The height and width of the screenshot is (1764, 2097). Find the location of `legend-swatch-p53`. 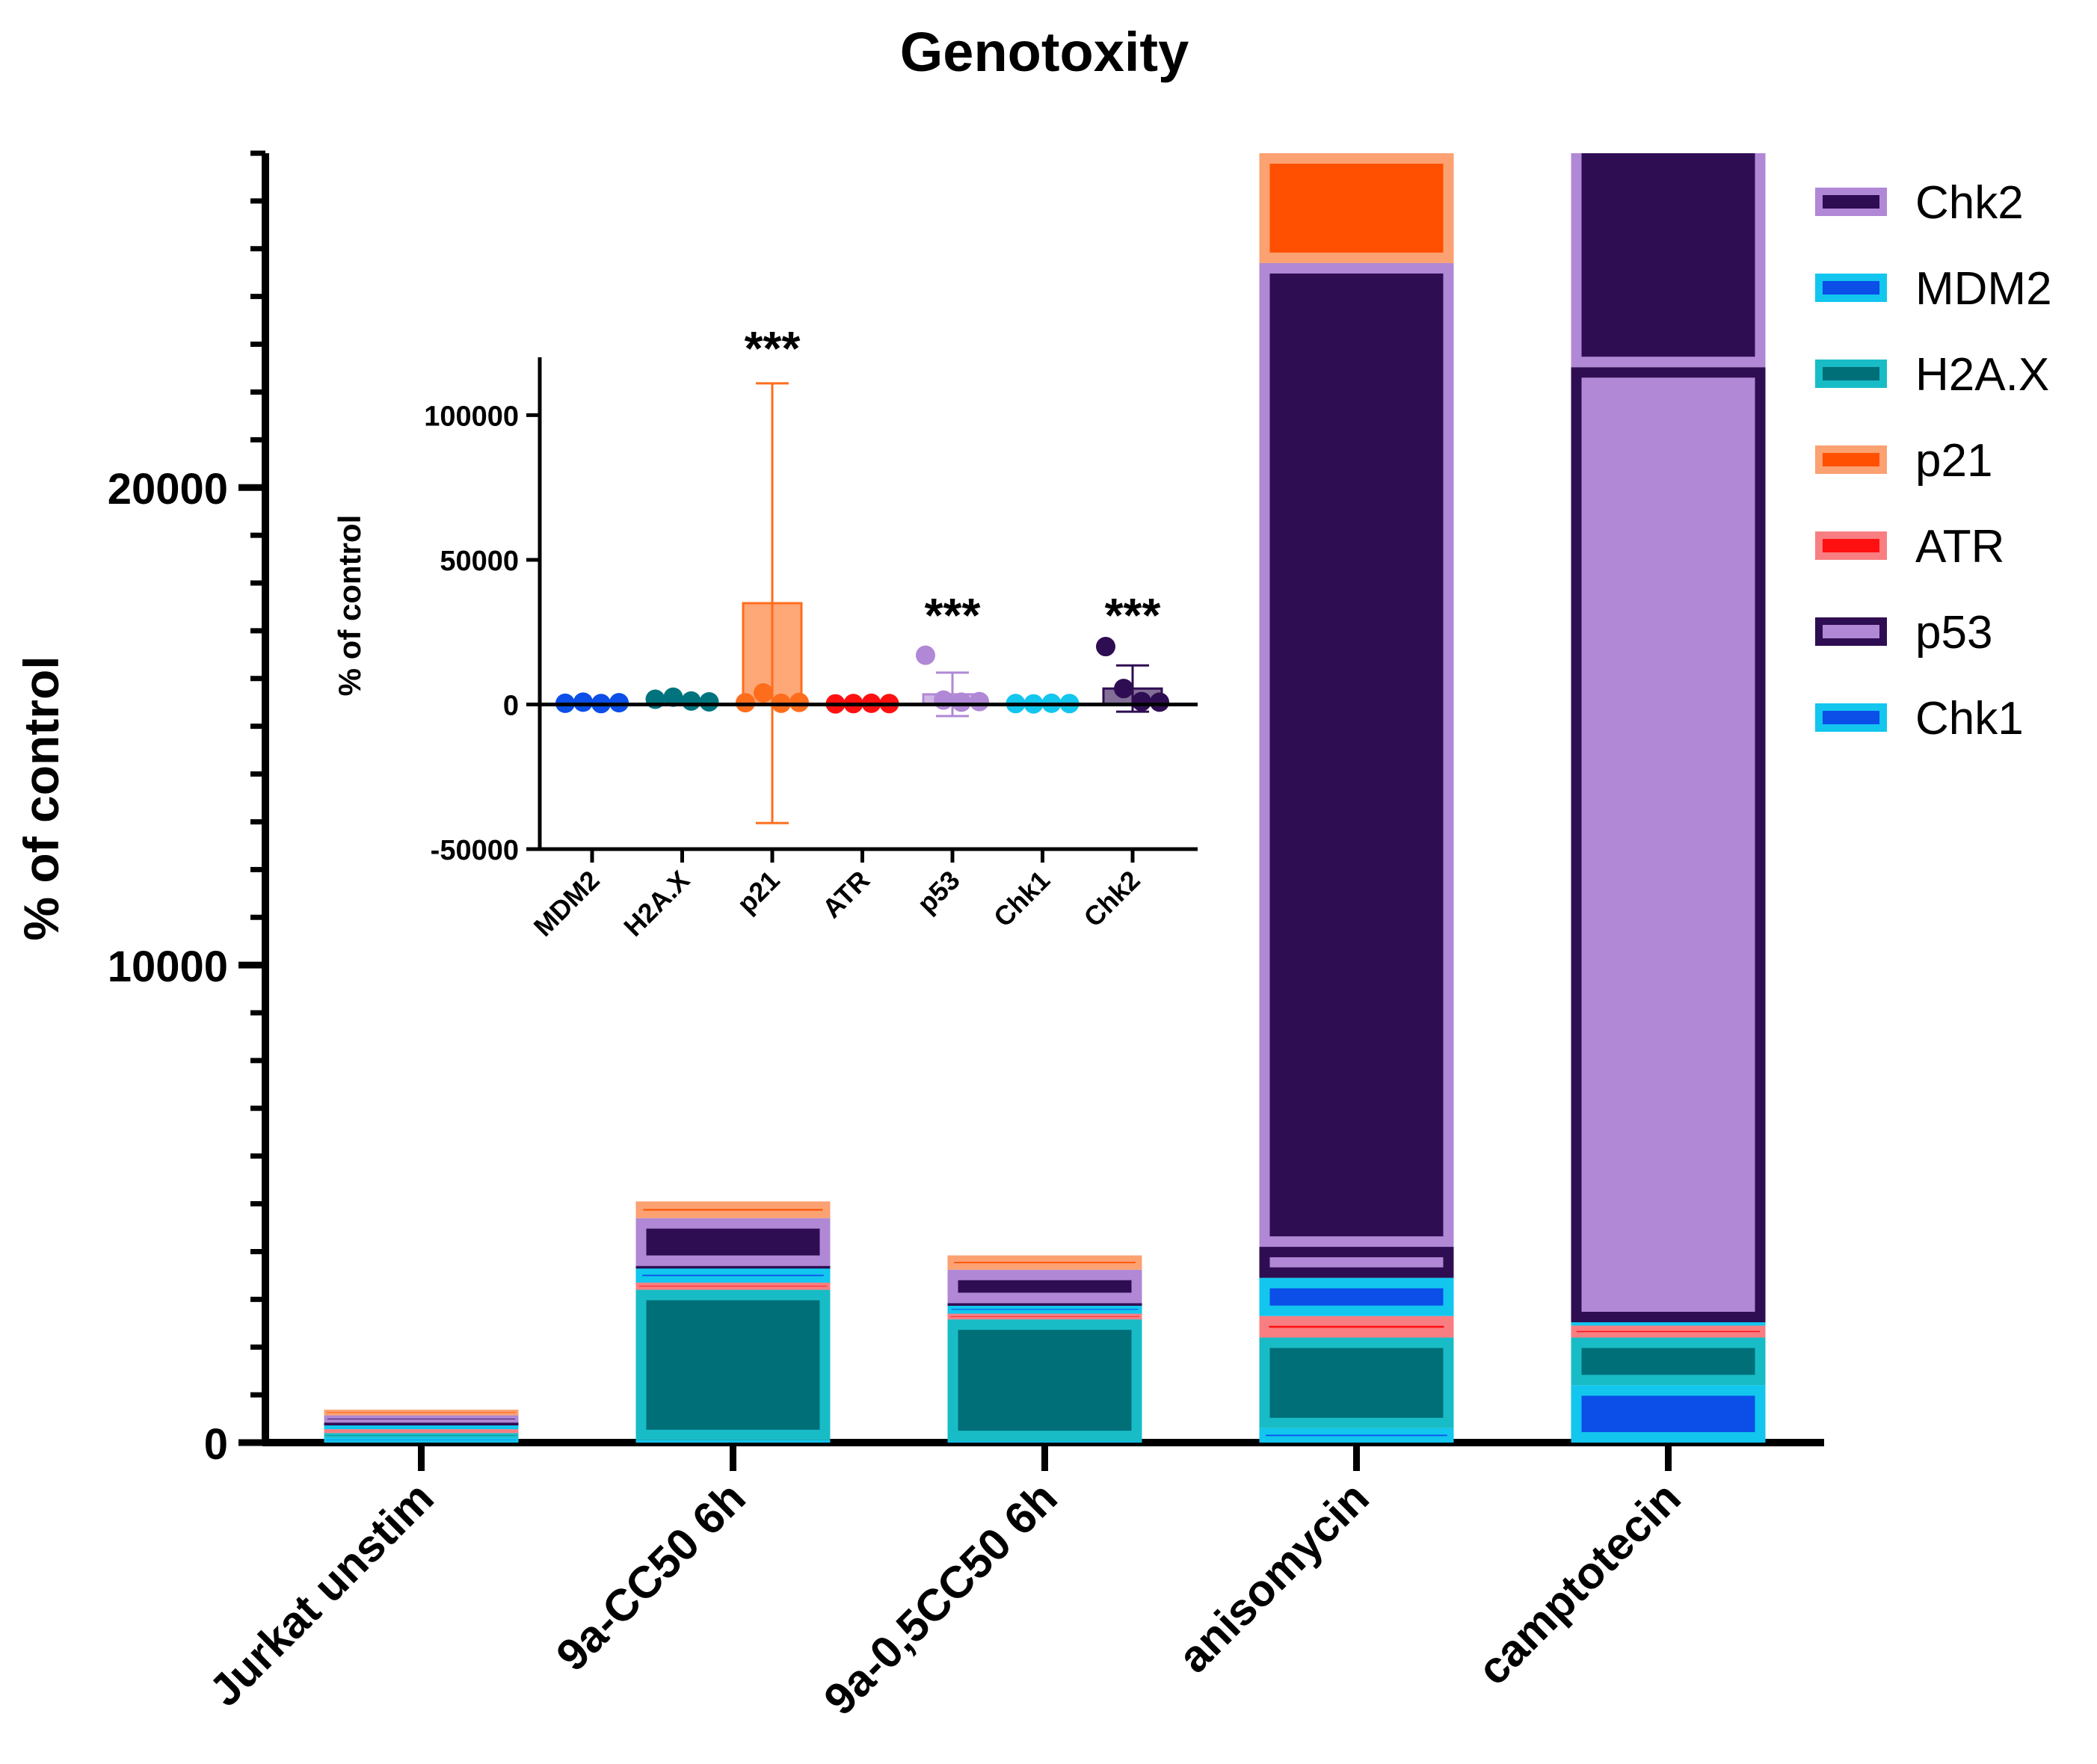

legend-swatch-p53 is located at coordinates (1851, 631).